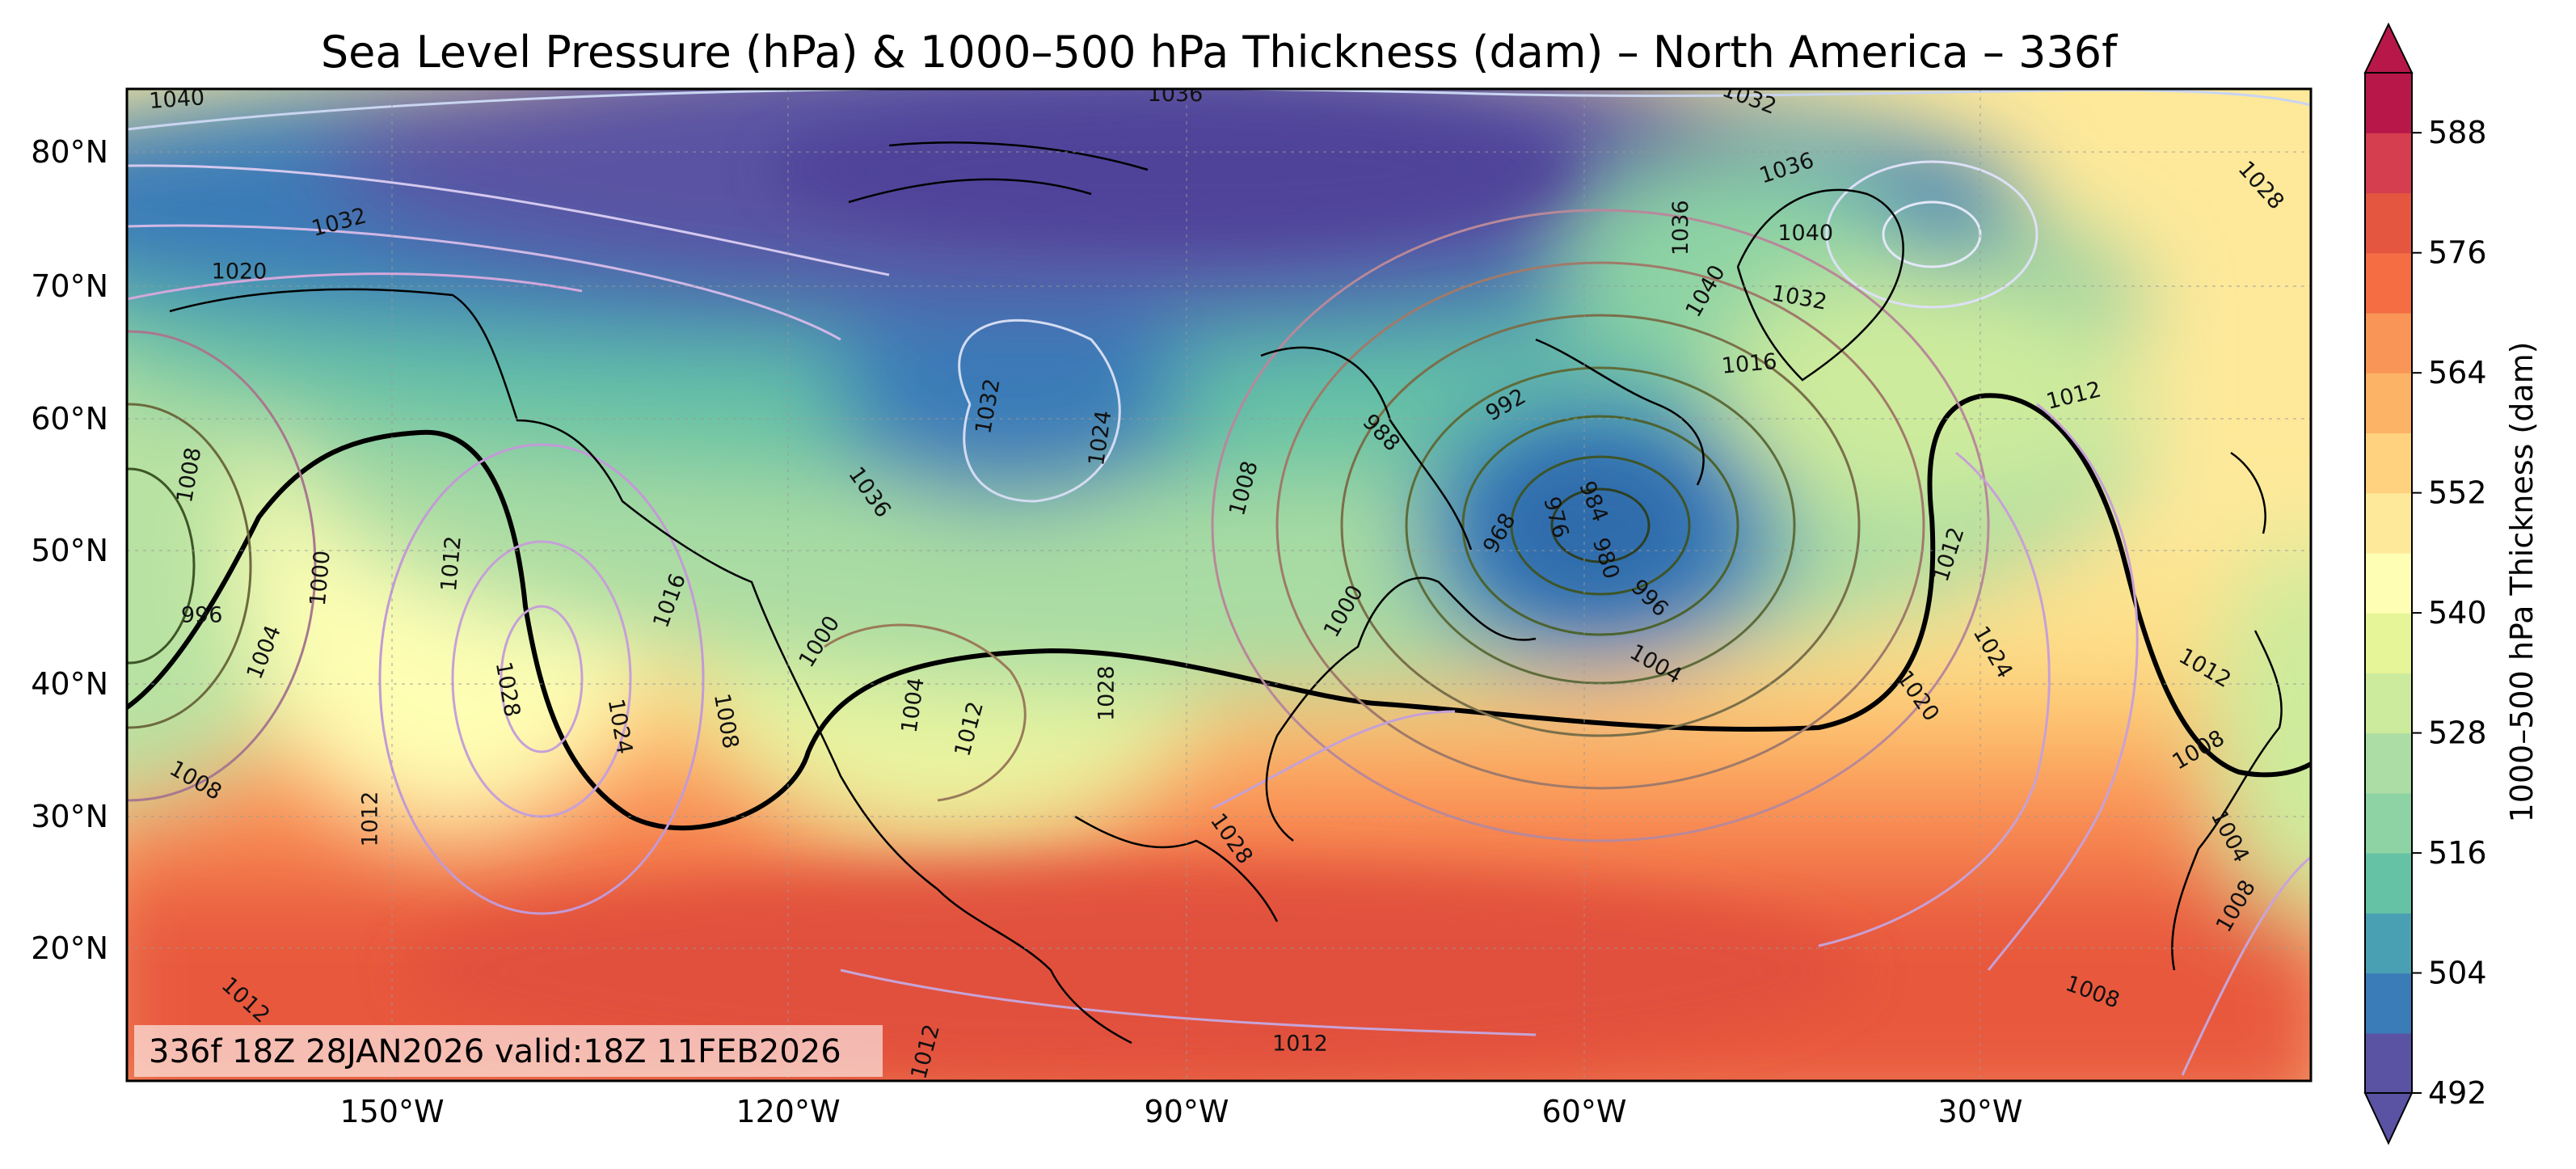  I want to click on lon-tick-label: 120°W, so click(788, 1111).